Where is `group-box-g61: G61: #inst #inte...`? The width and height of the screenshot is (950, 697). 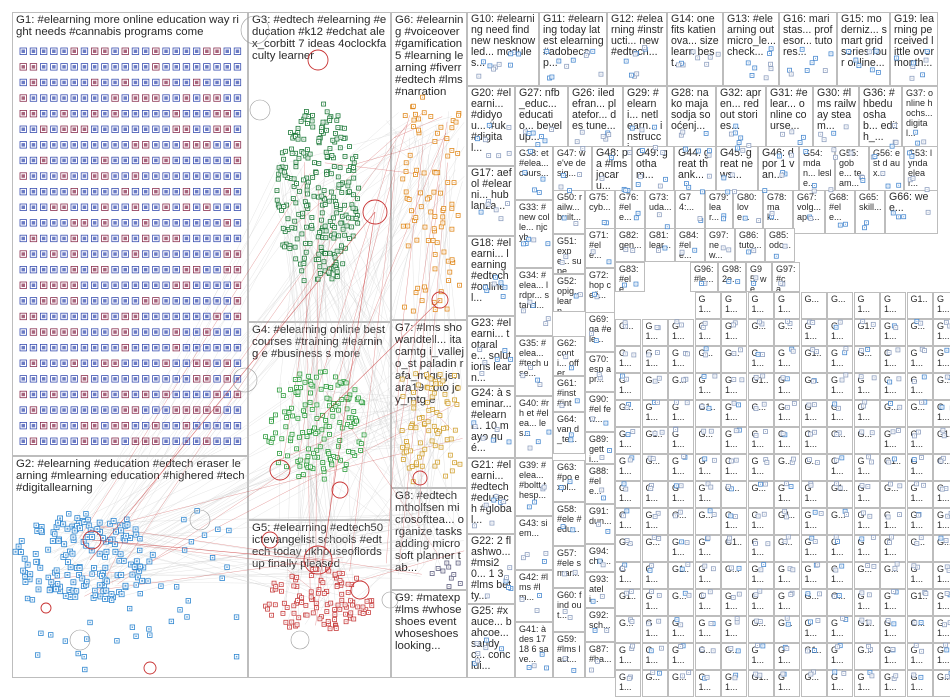
group-box-g61: G61: #inst #inte... is located at coordinates (569, 394).